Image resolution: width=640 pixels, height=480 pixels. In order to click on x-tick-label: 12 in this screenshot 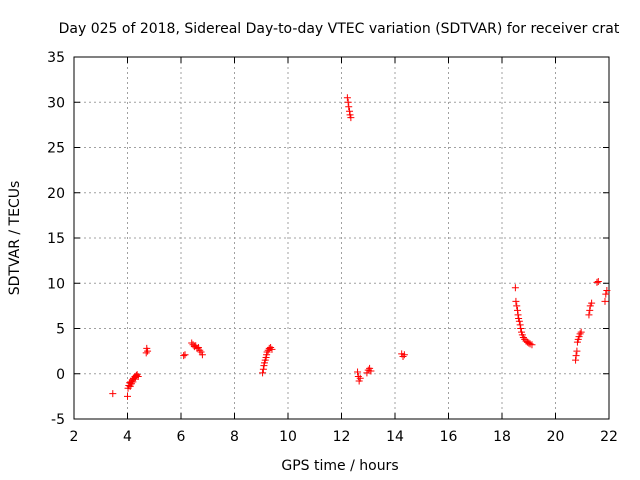, I will do `click(342, 437)`.